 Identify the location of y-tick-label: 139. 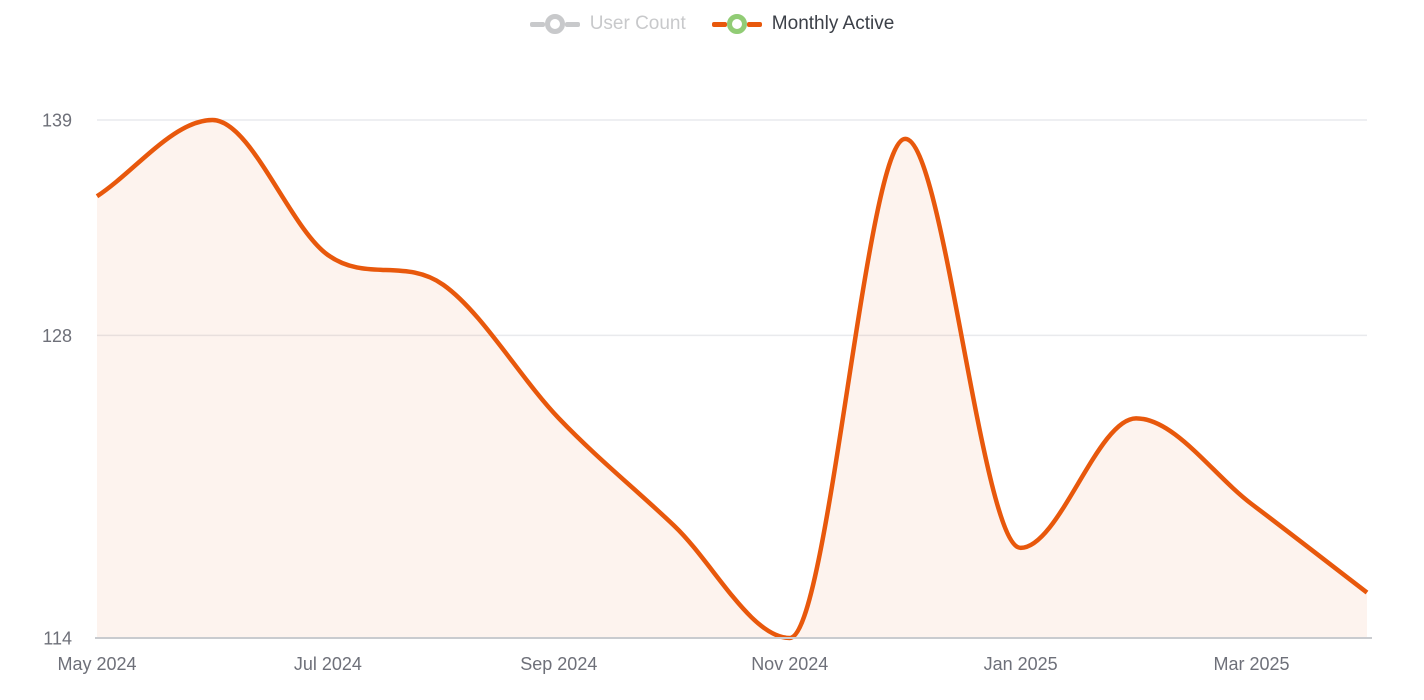
(57, 121).